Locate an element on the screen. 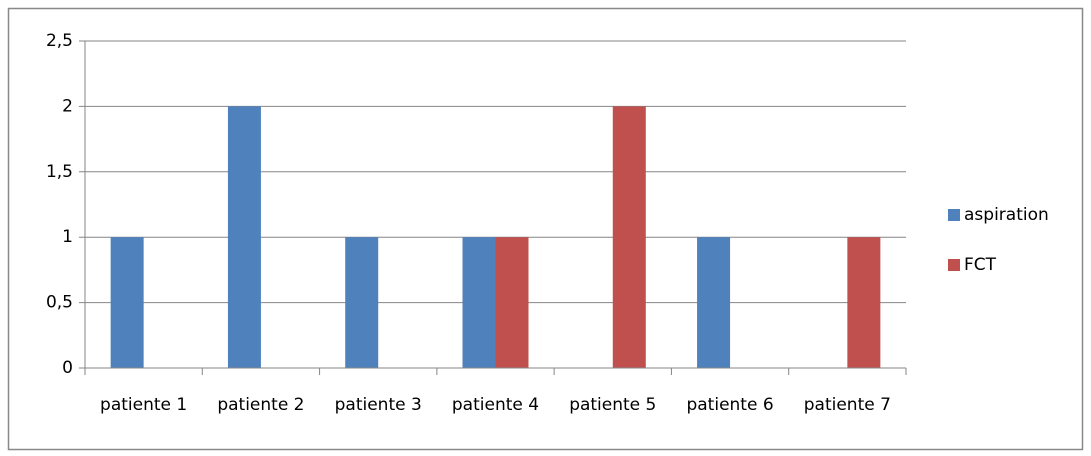  y-tick-label: 0,5 is located at coordinates (59, 303).